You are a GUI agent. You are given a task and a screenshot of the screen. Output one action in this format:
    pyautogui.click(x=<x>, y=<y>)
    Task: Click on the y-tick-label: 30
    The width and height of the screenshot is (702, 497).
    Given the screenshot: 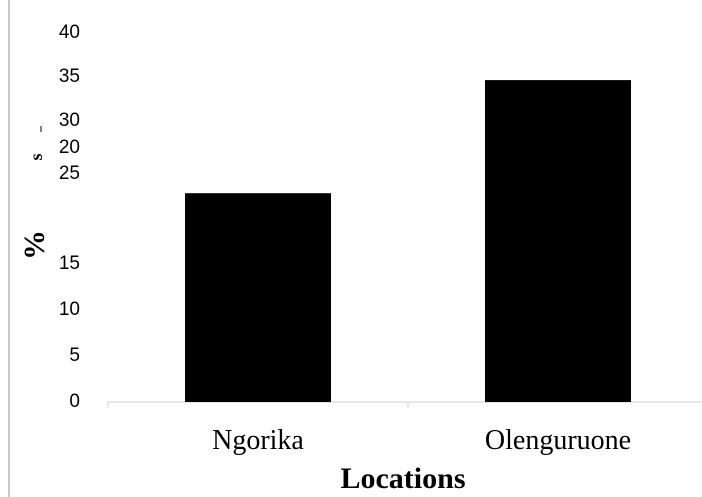 What is the action you would take?
    pyautogui.click(x=69, y=120)
    